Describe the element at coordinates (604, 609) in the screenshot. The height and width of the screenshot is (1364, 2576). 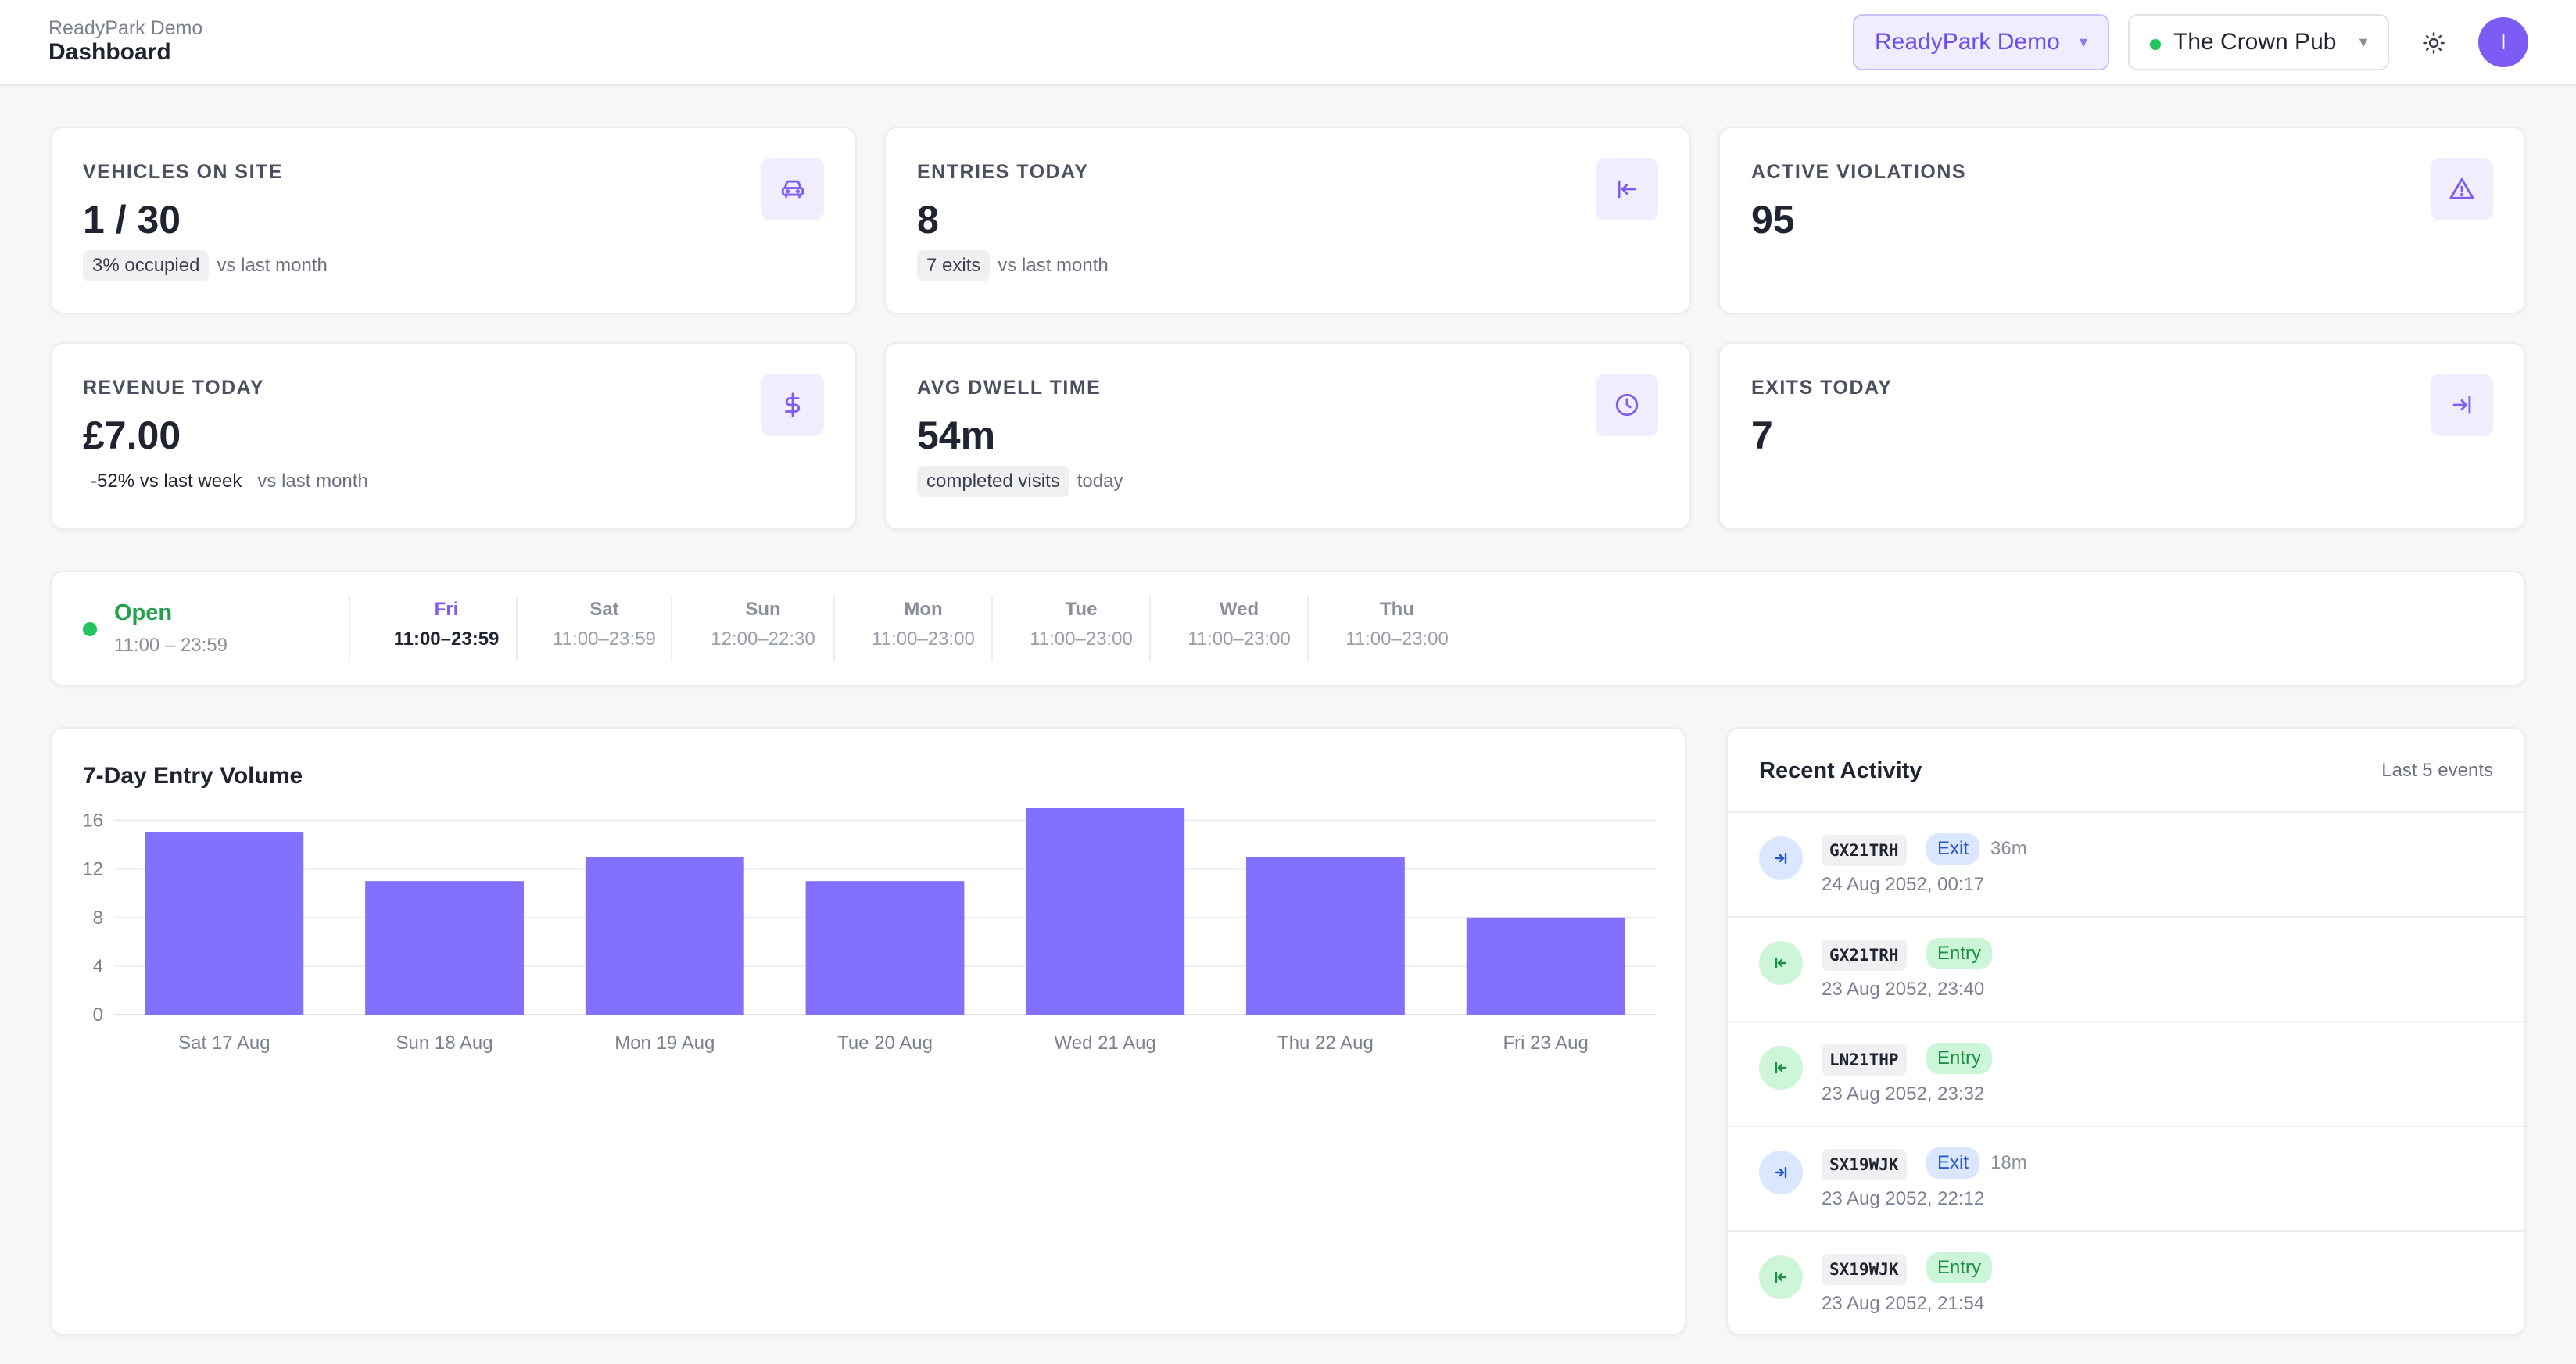
I see `day-name: Sat` at that location.